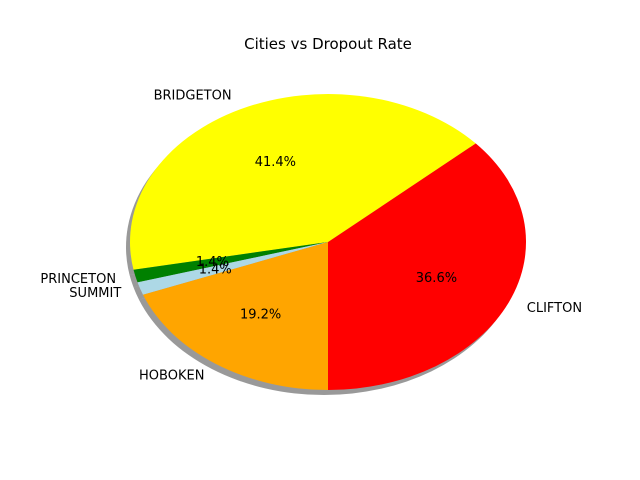  Describe the element at coordinates (328, 44) in the screenshot. I see `chart-title: Cities vs Dropout Rate` at that location.